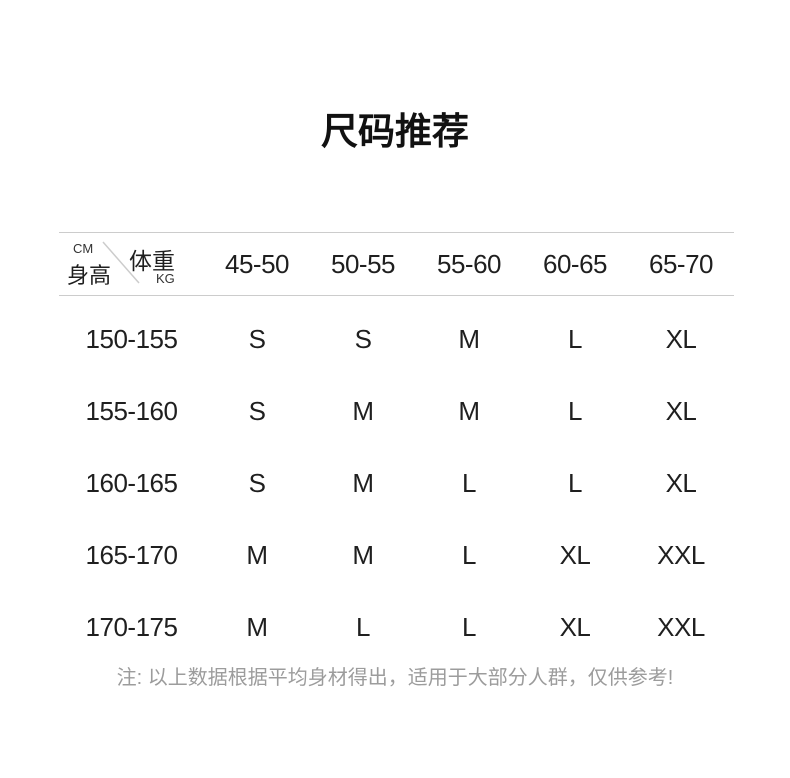  What do you see at coordinates (396, 555) in the screenshot?
I see `table-row: 165-170 M M L XL XXL` at bounding box center [396, 555].